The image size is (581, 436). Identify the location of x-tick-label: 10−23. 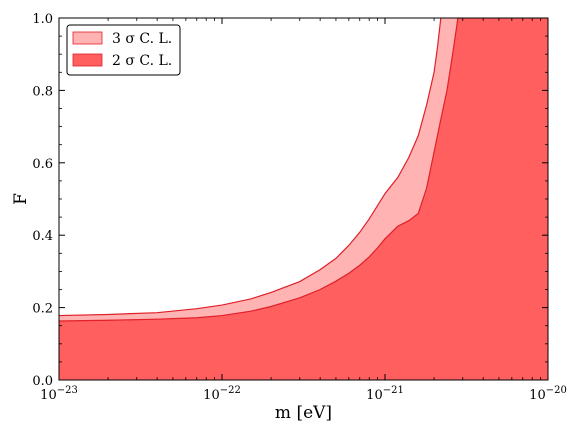
(59, 394).